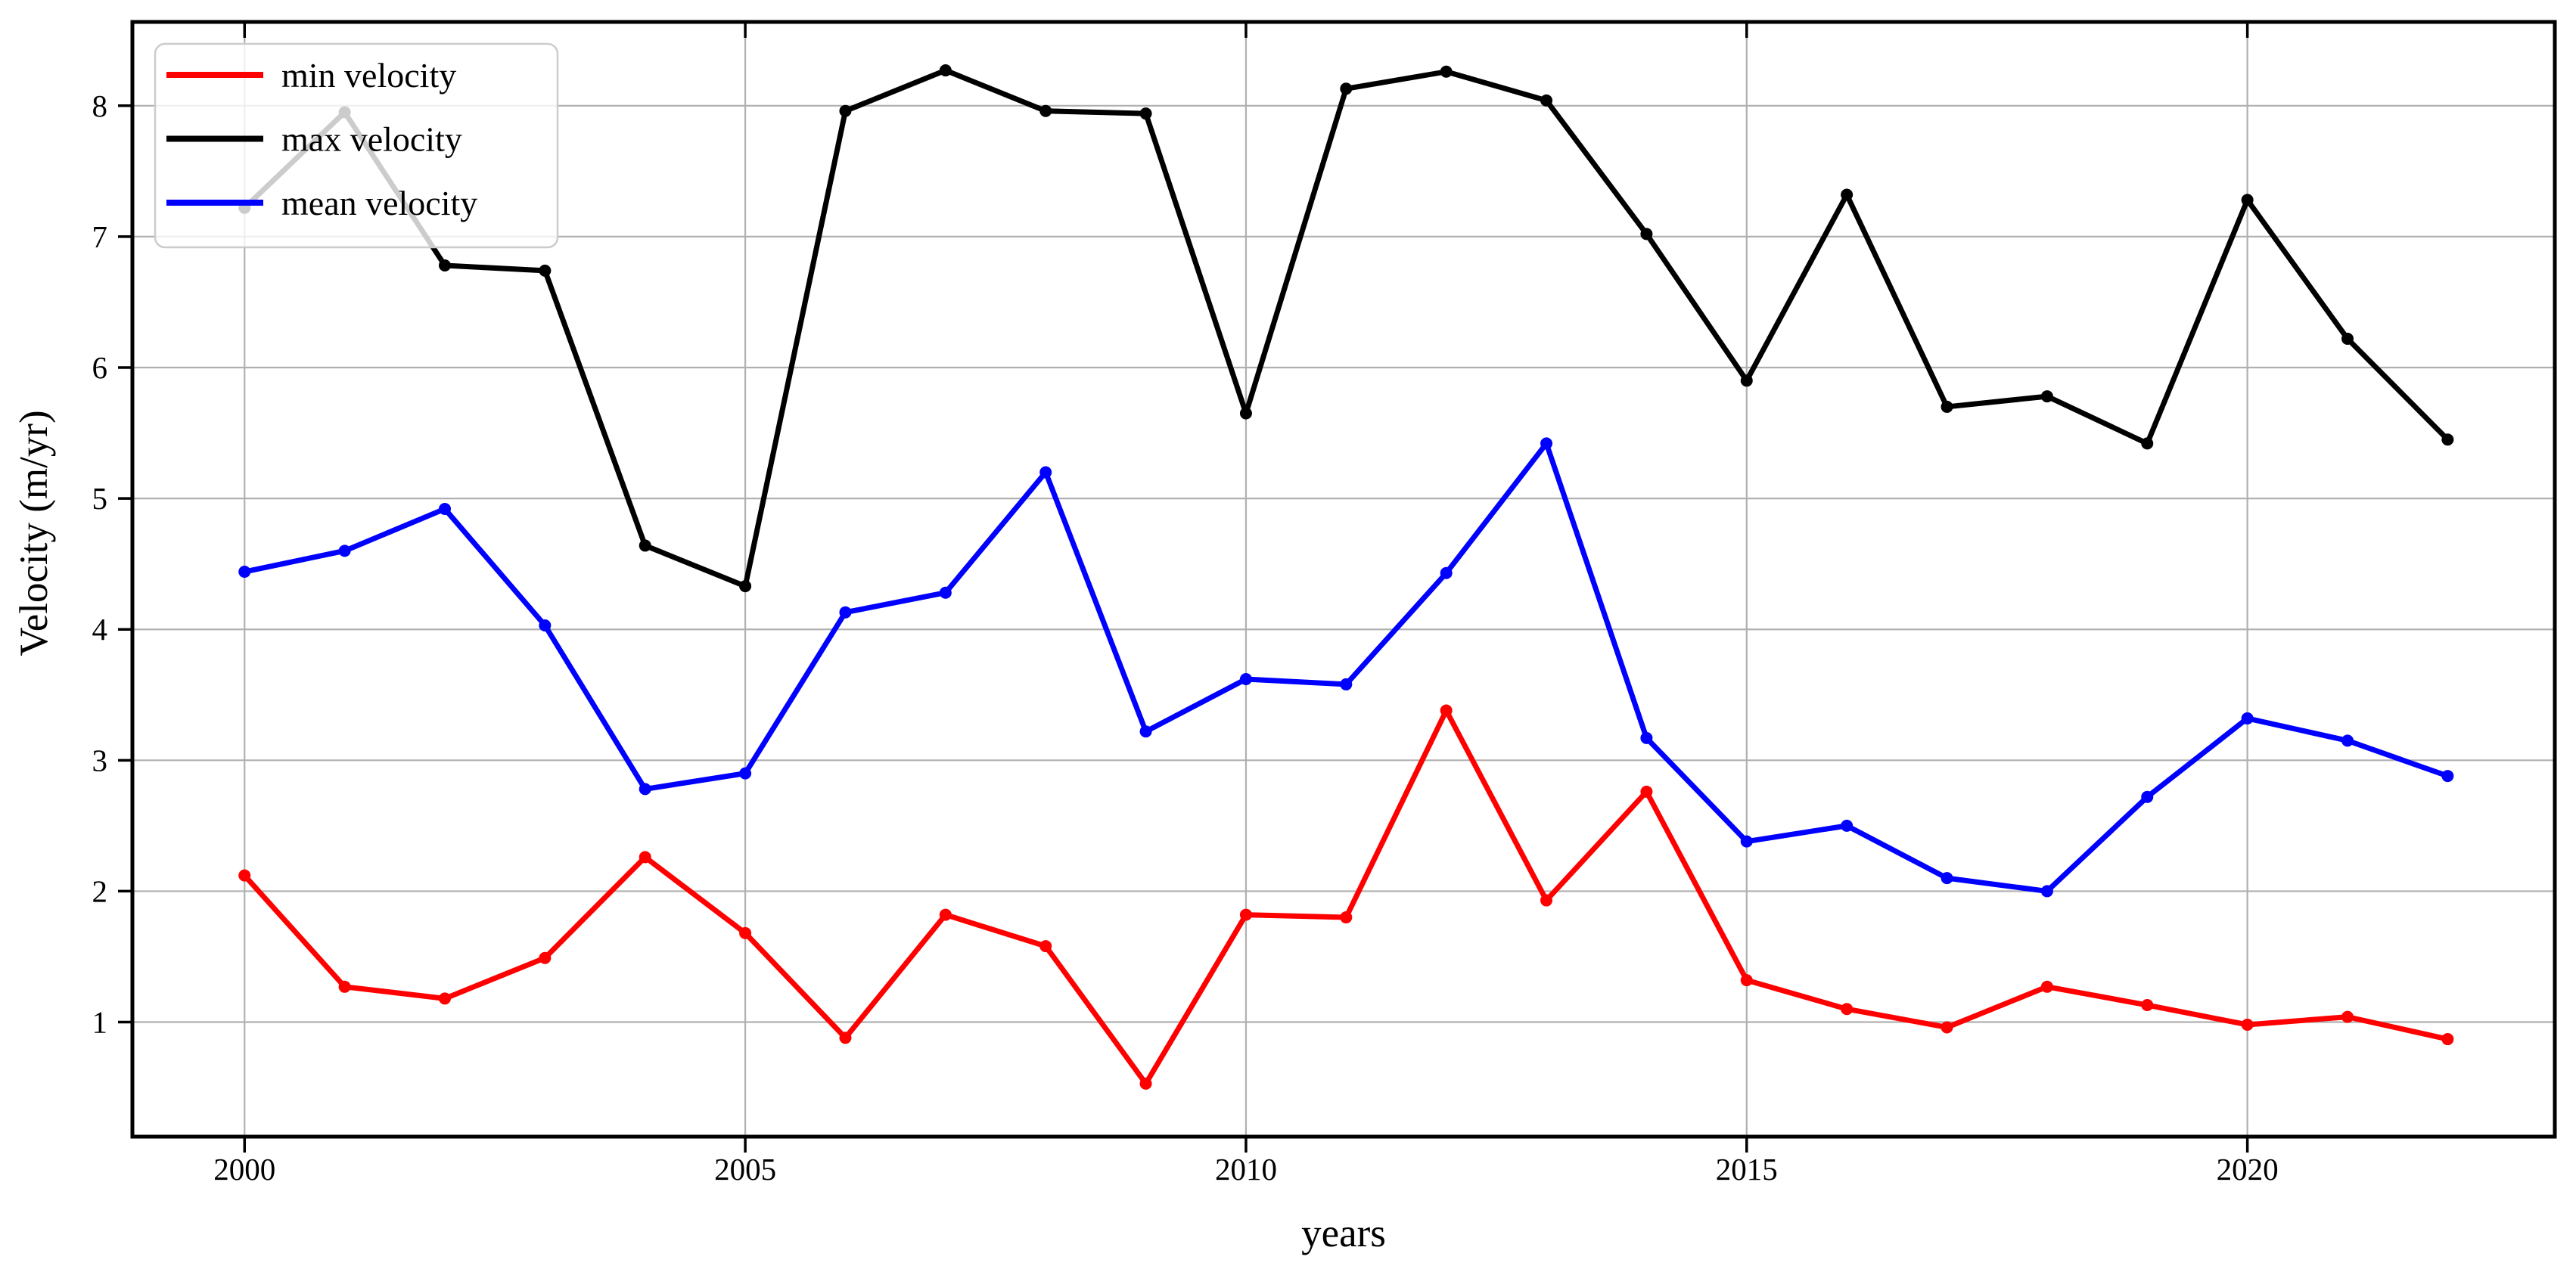  Describe the element at coordinates (371, 139) in the screenshot. I see `legend-label: max velocity` at that location.